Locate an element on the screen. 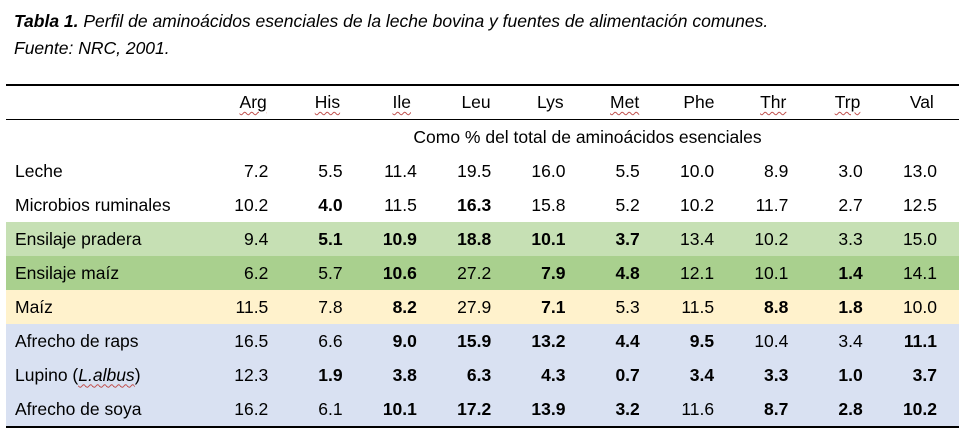  value-cell-lys: 13.9 is located at coordinates (550, 410).